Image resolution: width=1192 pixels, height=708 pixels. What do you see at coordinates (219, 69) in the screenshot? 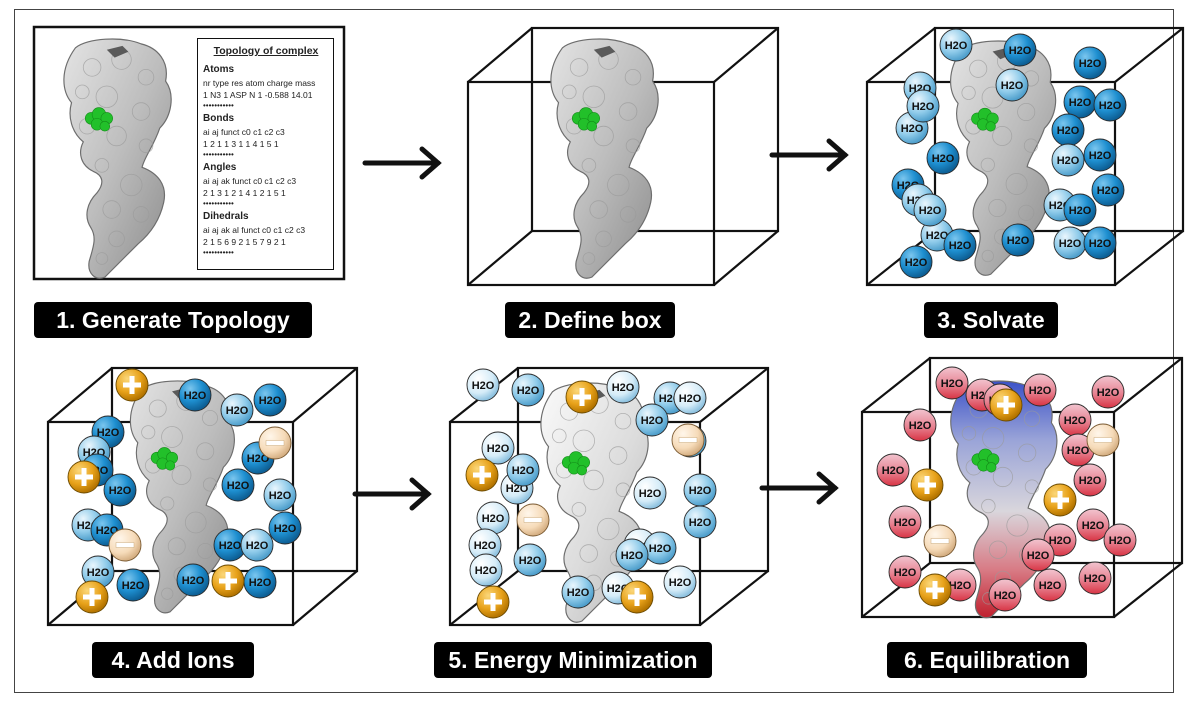
I see `topology-section-heading: Atoms` at bounding box center [219, 69].